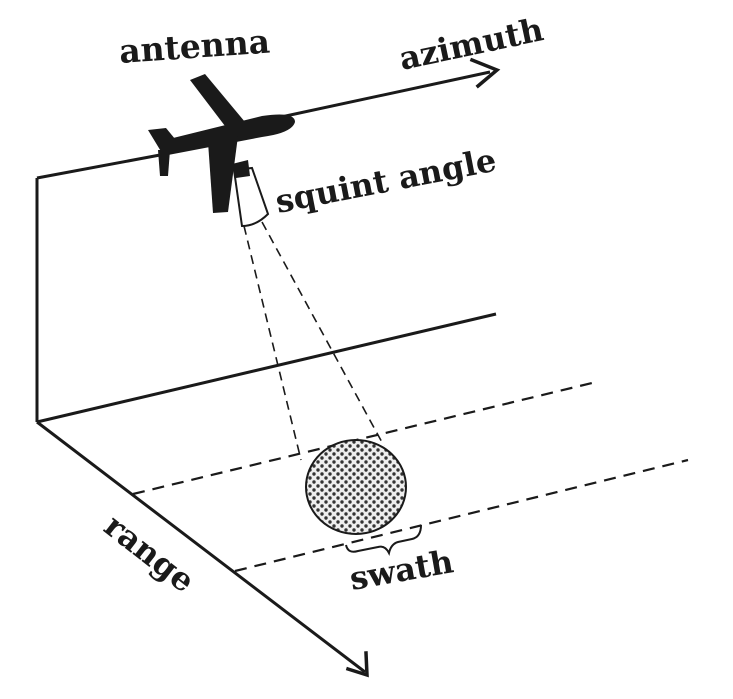 The height and width of the screenshot is (699, 733). What do you see at coordinates (194, 46) in the screenshot?
I see `antenna-label: antenna` at bounding box center [194, 46].